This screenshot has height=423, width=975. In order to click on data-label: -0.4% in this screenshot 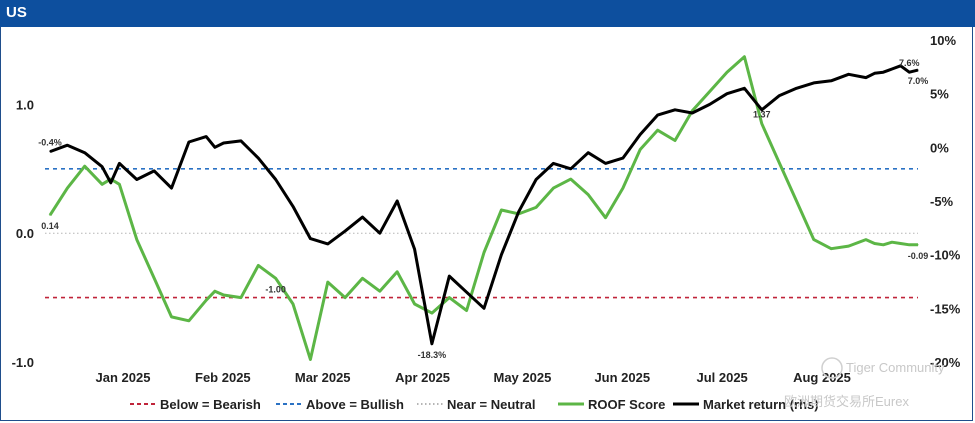, I will do `click(50, 143)`.